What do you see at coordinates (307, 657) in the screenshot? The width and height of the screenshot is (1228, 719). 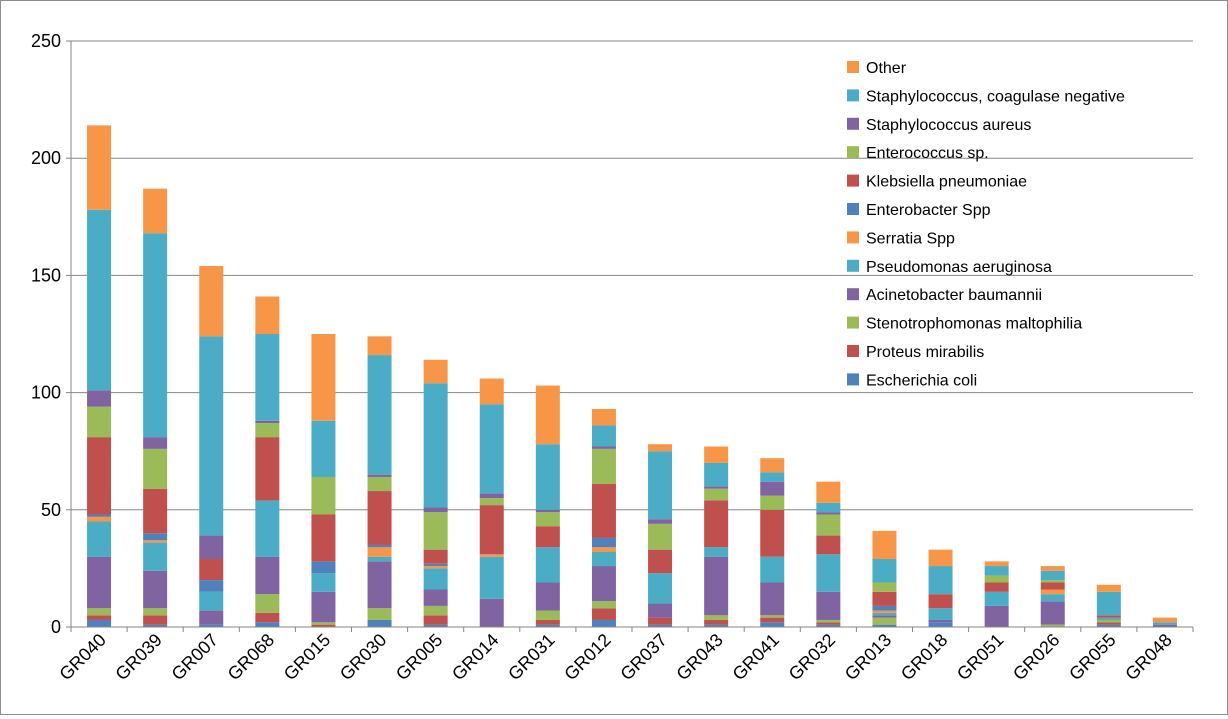 I see `x-tick-label: GR015` at bounding box center [307, 657].